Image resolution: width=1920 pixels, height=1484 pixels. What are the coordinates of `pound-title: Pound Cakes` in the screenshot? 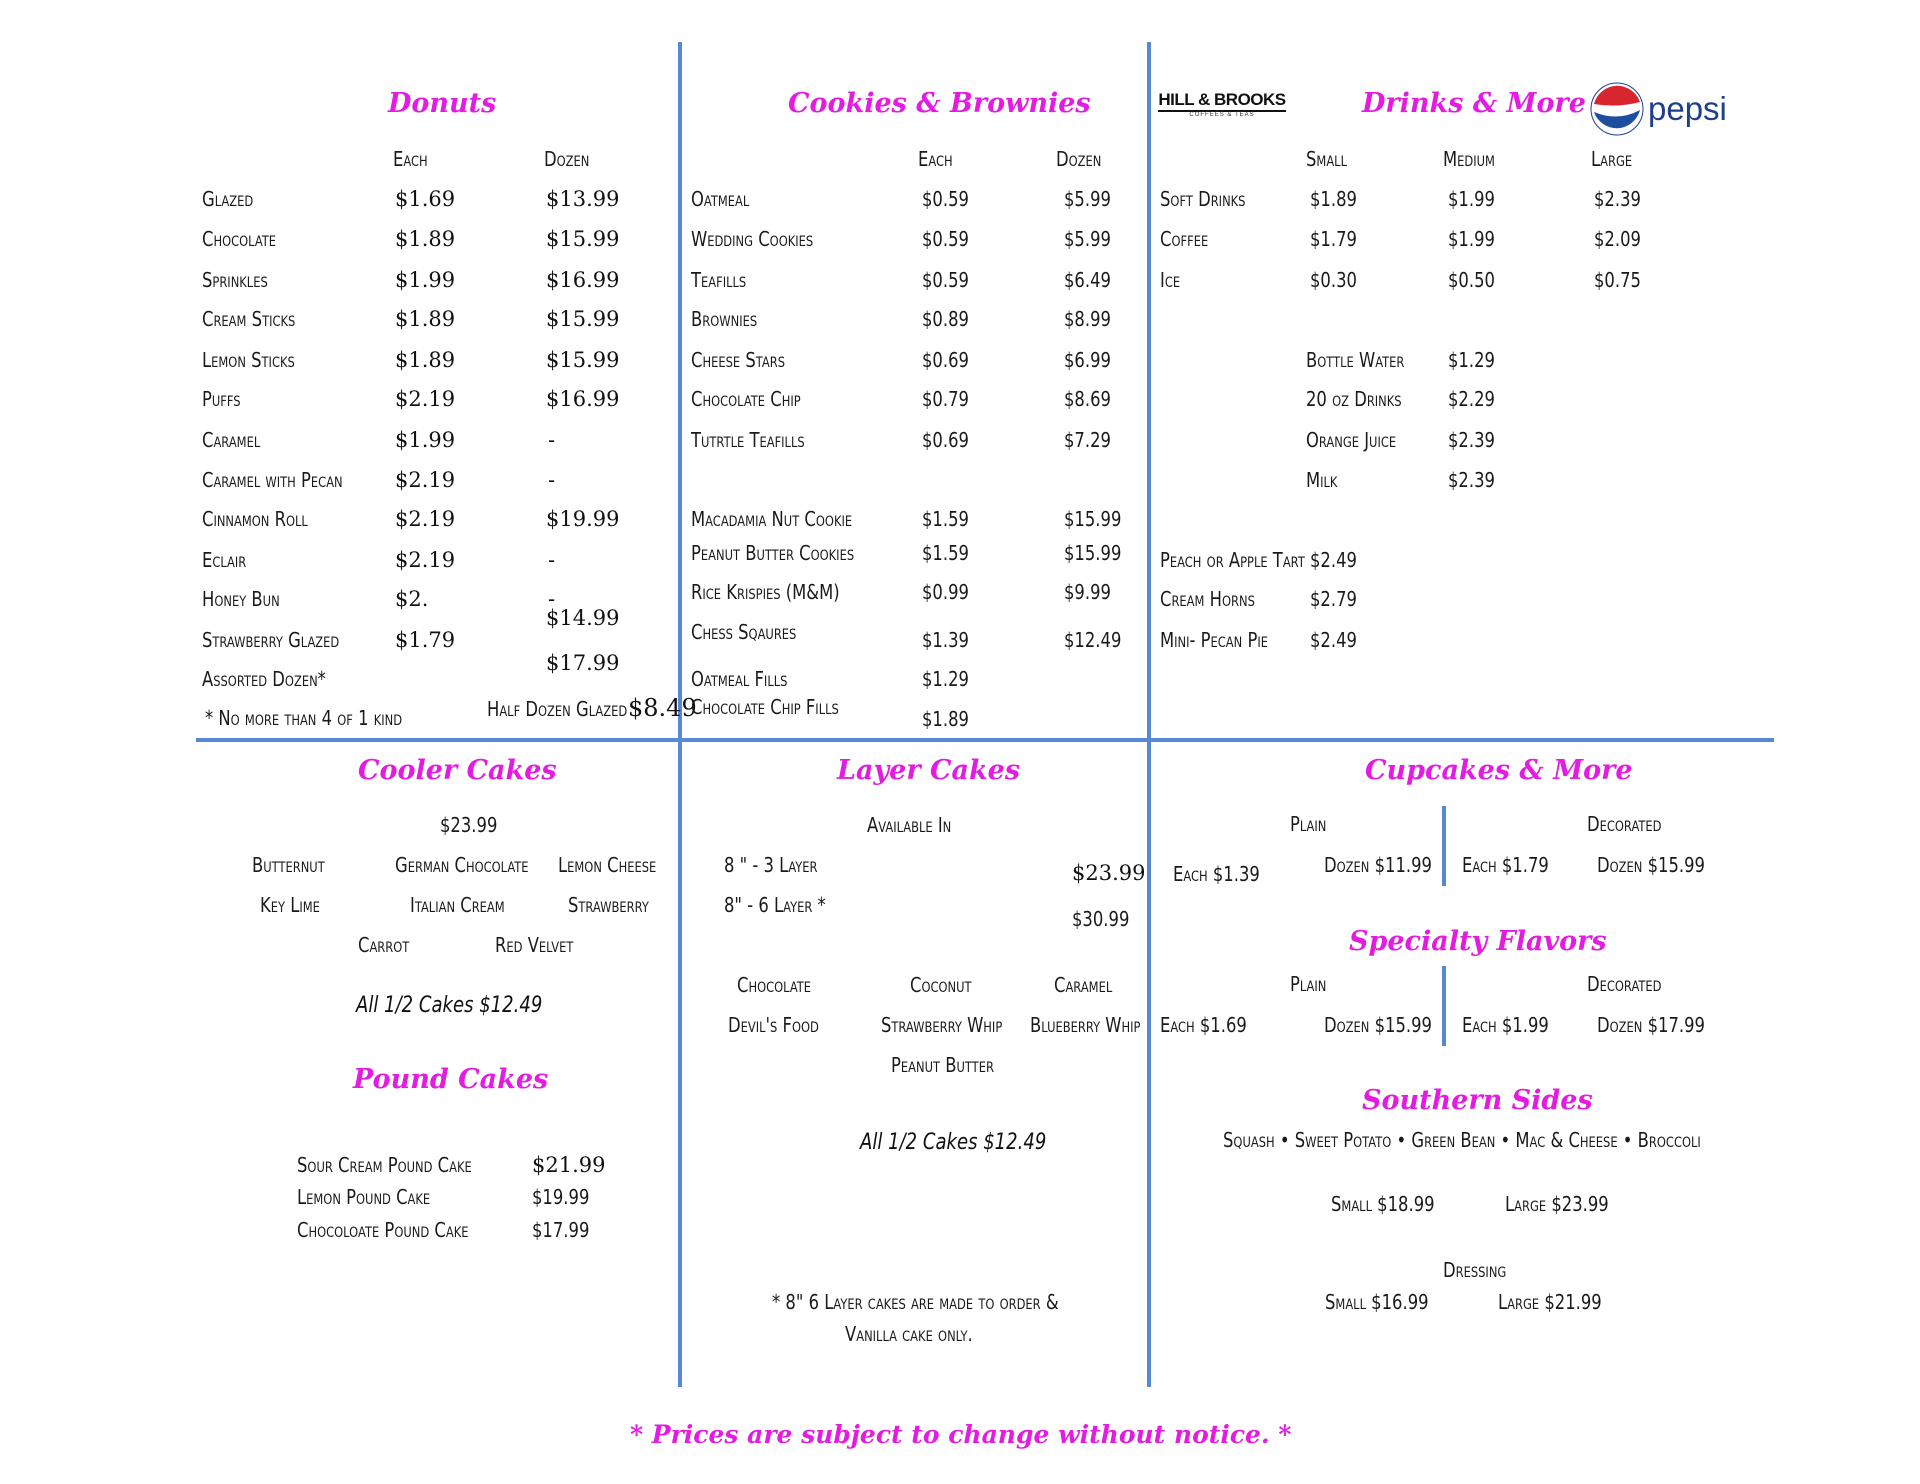 It's located at (451, 1079).